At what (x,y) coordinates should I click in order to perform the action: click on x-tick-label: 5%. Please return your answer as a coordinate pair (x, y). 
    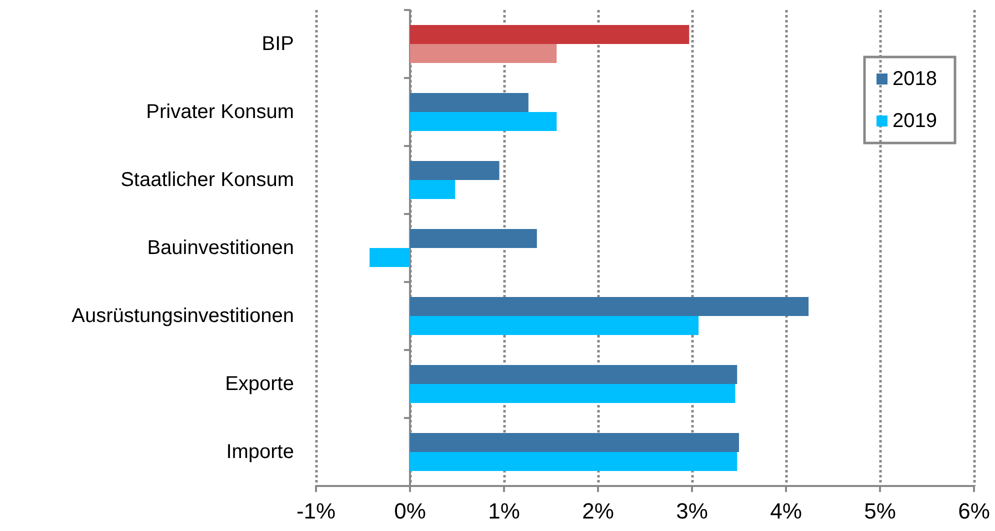
    Looking at the image, I should click on (880, 511).